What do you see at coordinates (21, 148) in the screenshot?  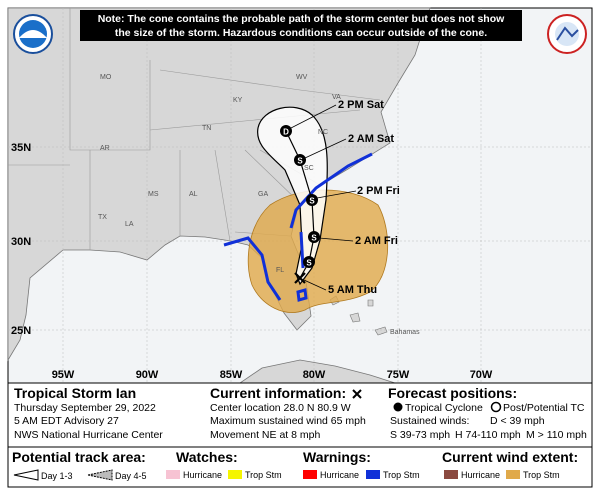 I see `lat-label: 35N` at bounding box center [21, 148].